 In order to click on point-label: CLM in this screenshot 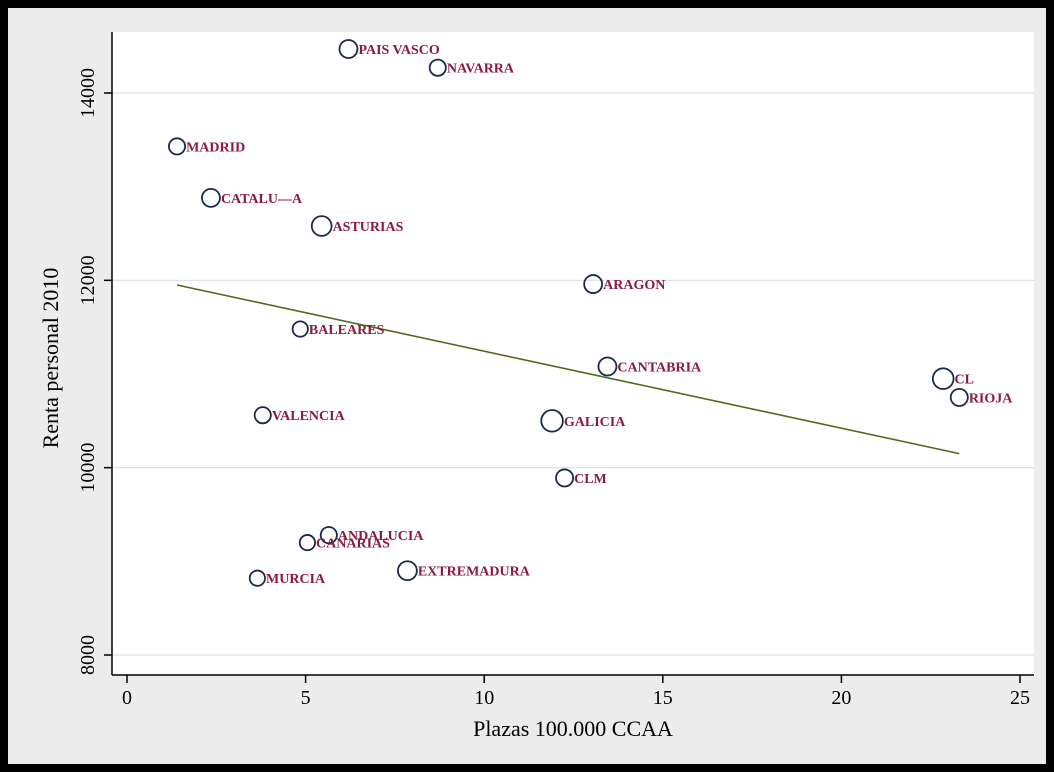, I will do `click(590, 479)`.